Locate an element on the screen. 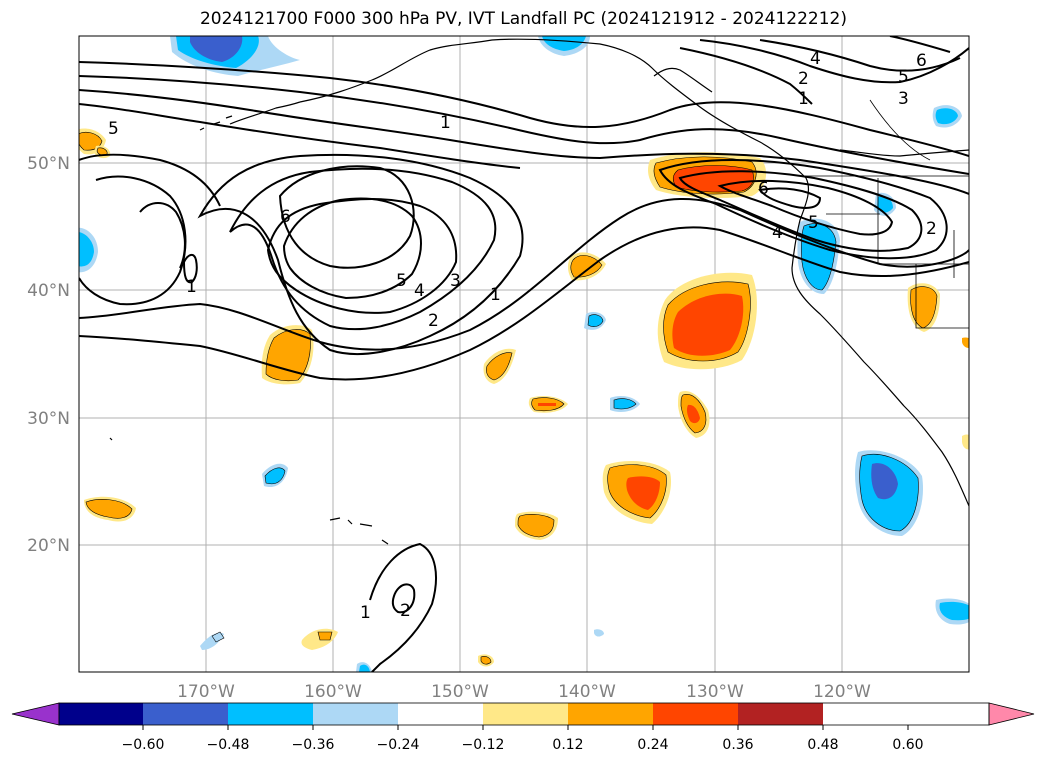 This screenshot has width=1047, height=765. colorbar-extend-low is located at coordinates (35, 714).